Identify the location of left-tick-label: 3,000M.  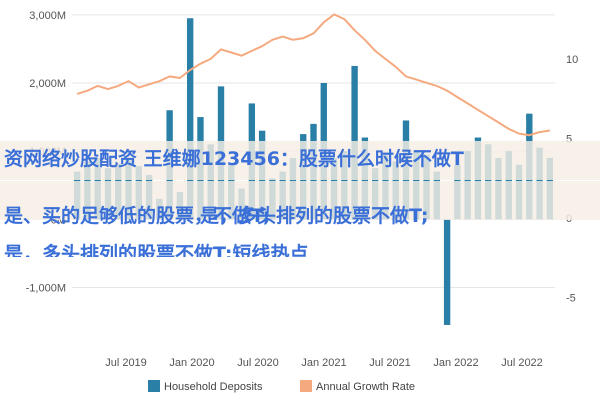
(47, 16).